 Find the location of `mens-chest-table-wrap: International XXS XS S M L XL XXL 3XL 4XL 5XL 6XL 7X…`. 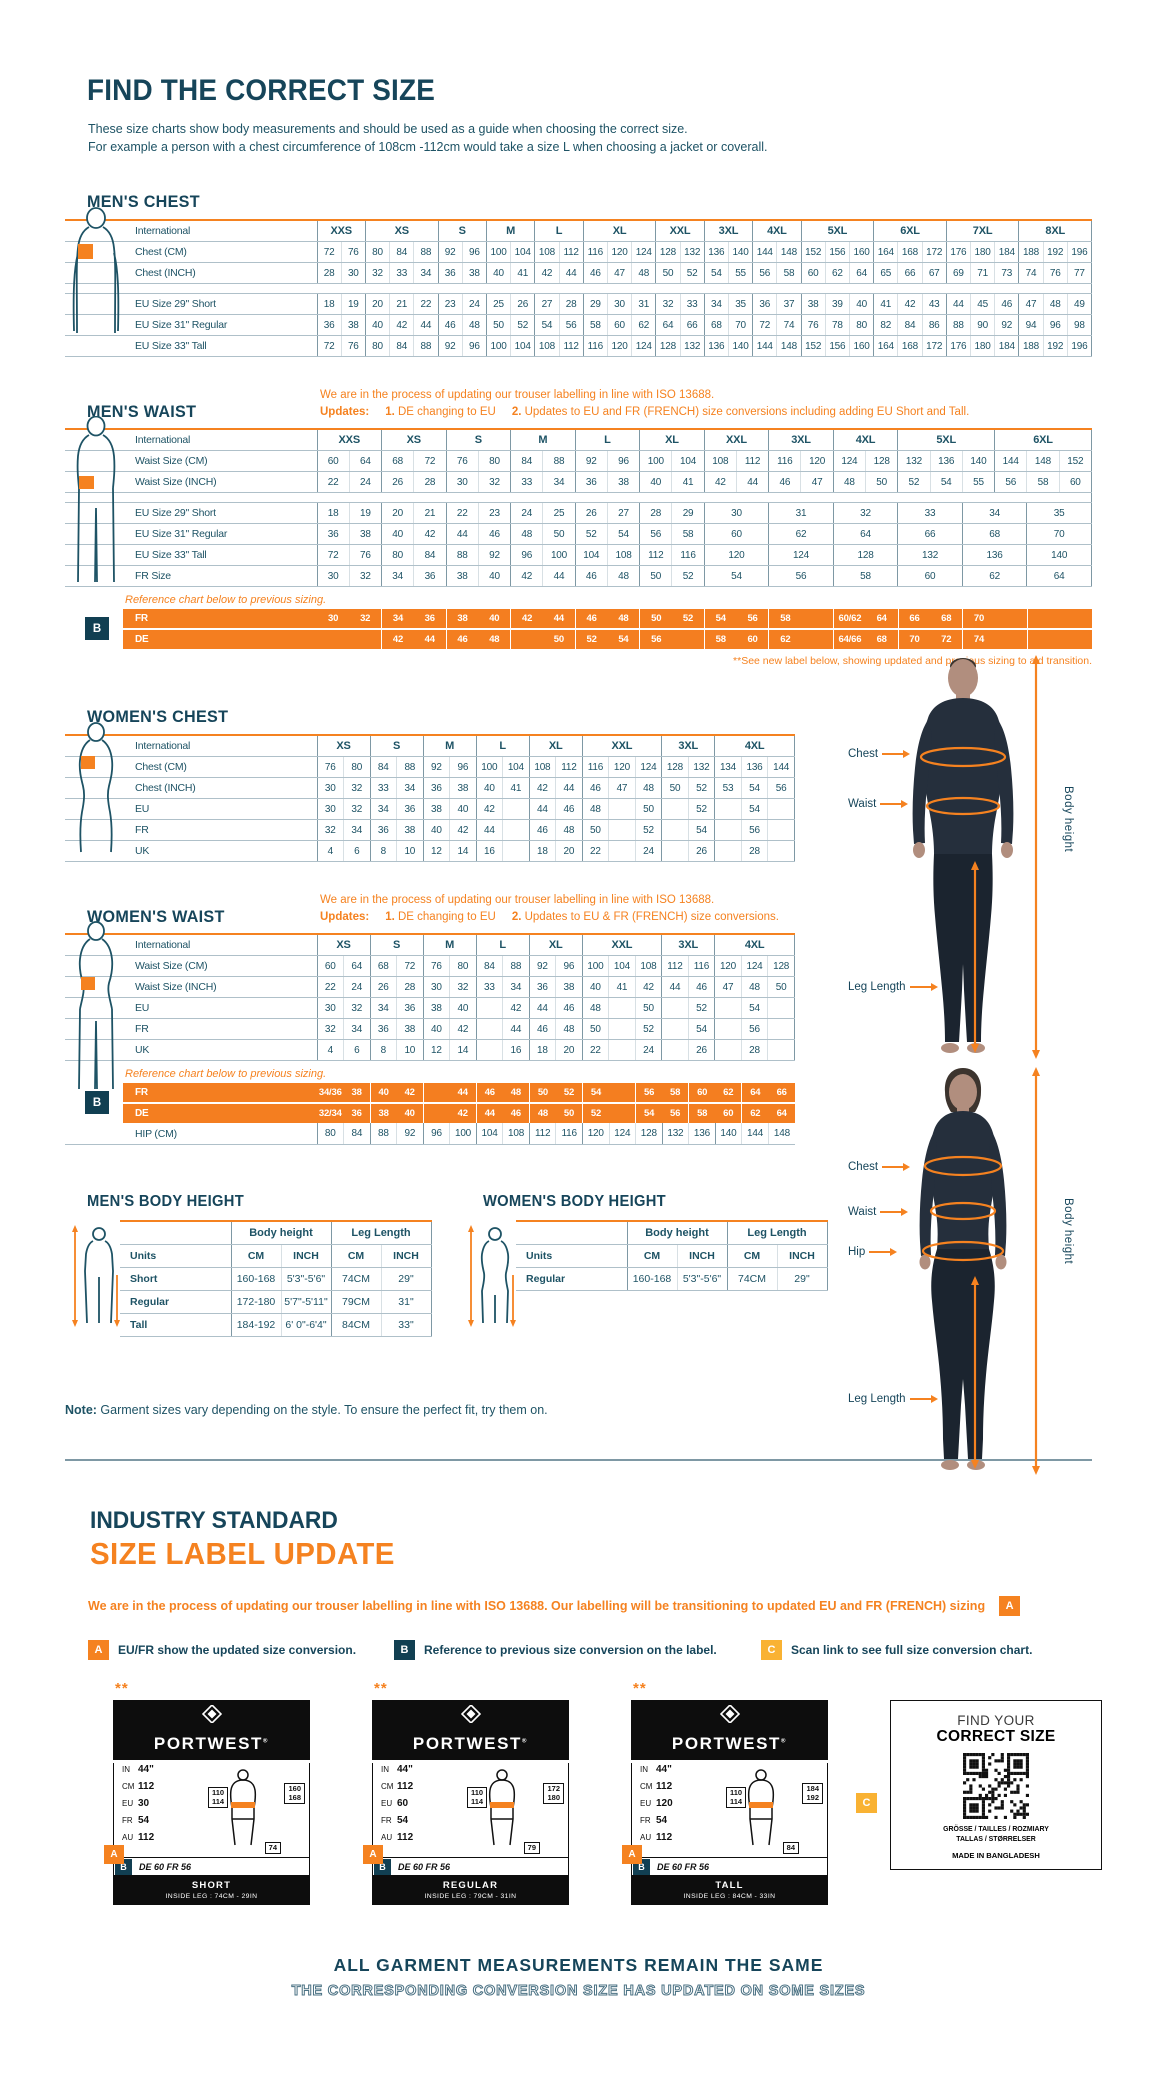

mens-chest-table-wrap: International XXS XS S M L XL XXL 3XL 4XL 5XL 6XL 7X… is located at coordinates (611, 282).